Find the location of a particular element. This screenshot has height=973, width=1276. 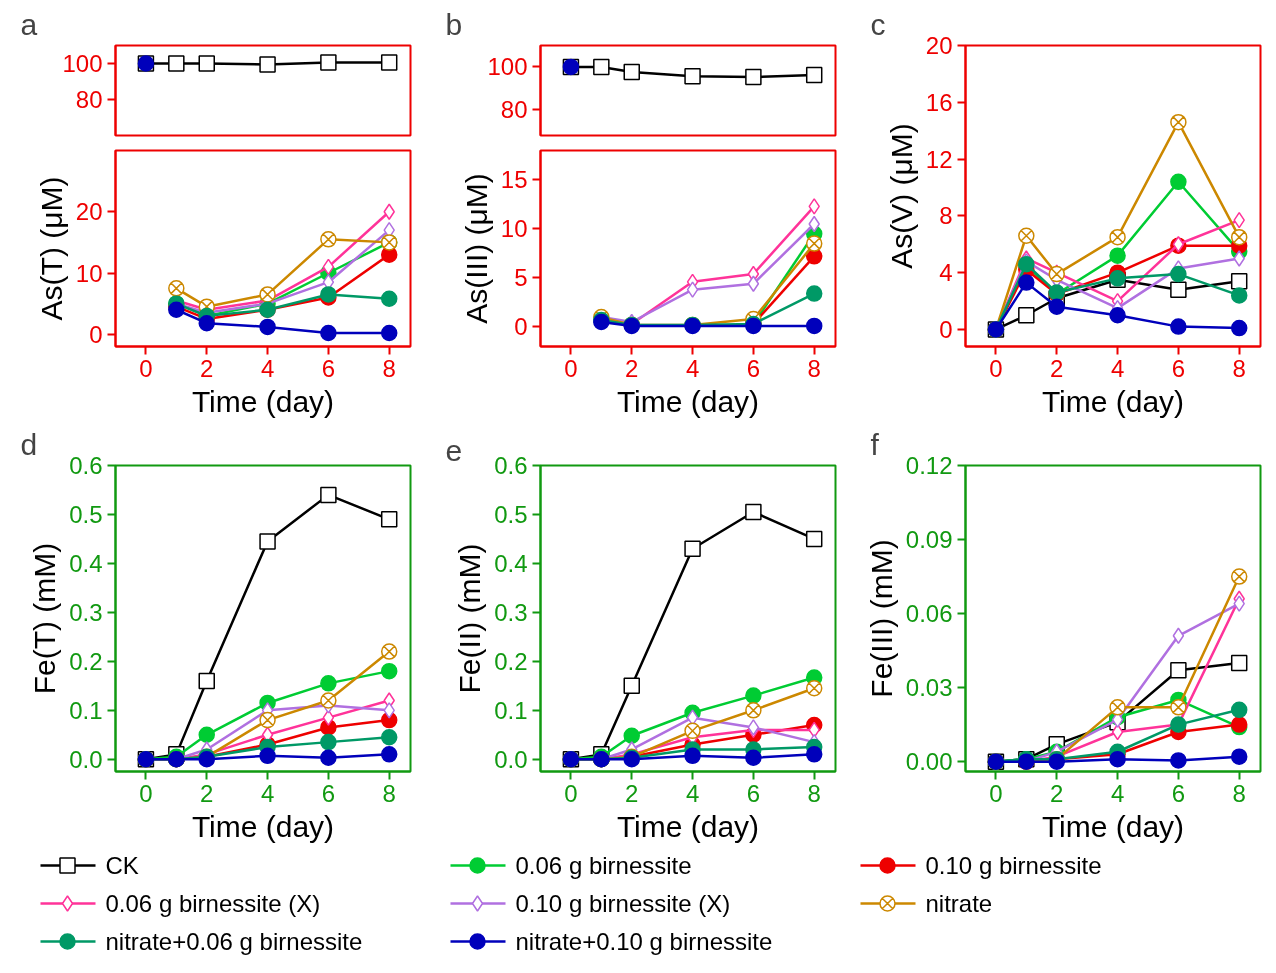

legend-label: nitrate is located at coordinates (959, 903).